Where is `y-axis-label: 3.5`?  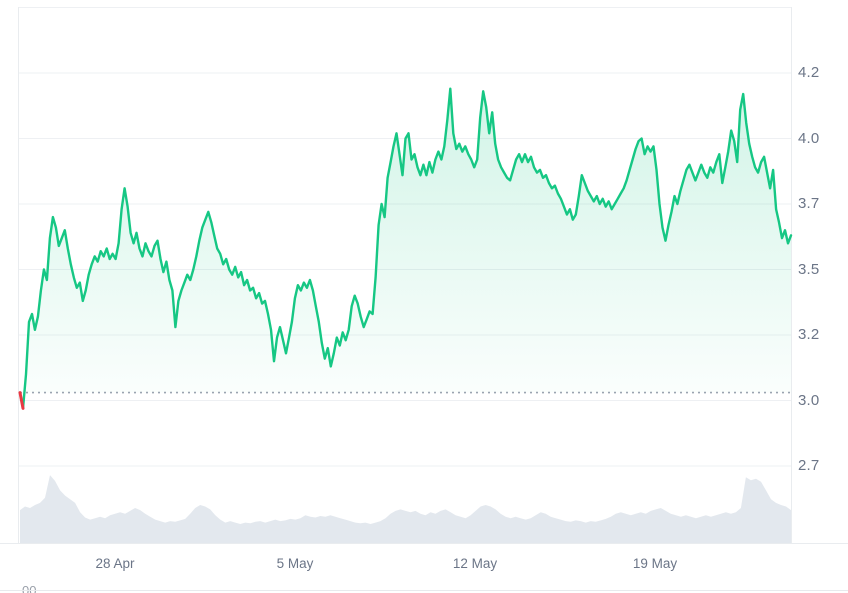
y-axis-label: 3.5 is located at coordinates (809, 269).